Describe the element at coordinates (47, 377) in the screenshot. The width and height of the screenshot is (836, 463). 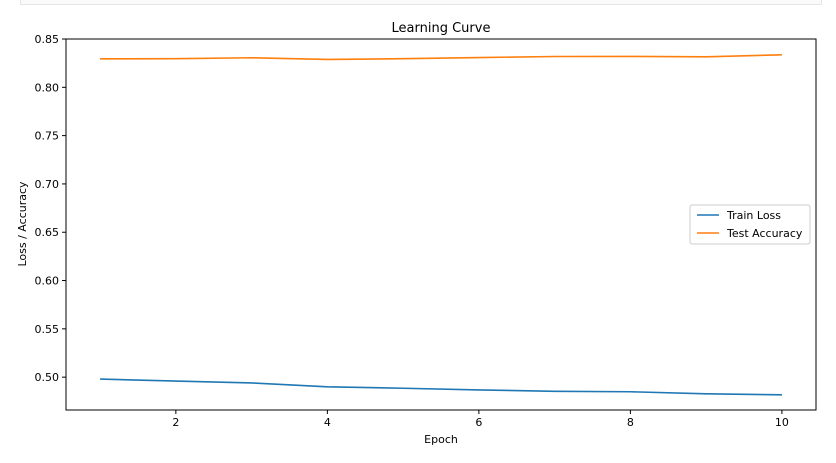
I see `y-tick-label: 0.50` at that location.